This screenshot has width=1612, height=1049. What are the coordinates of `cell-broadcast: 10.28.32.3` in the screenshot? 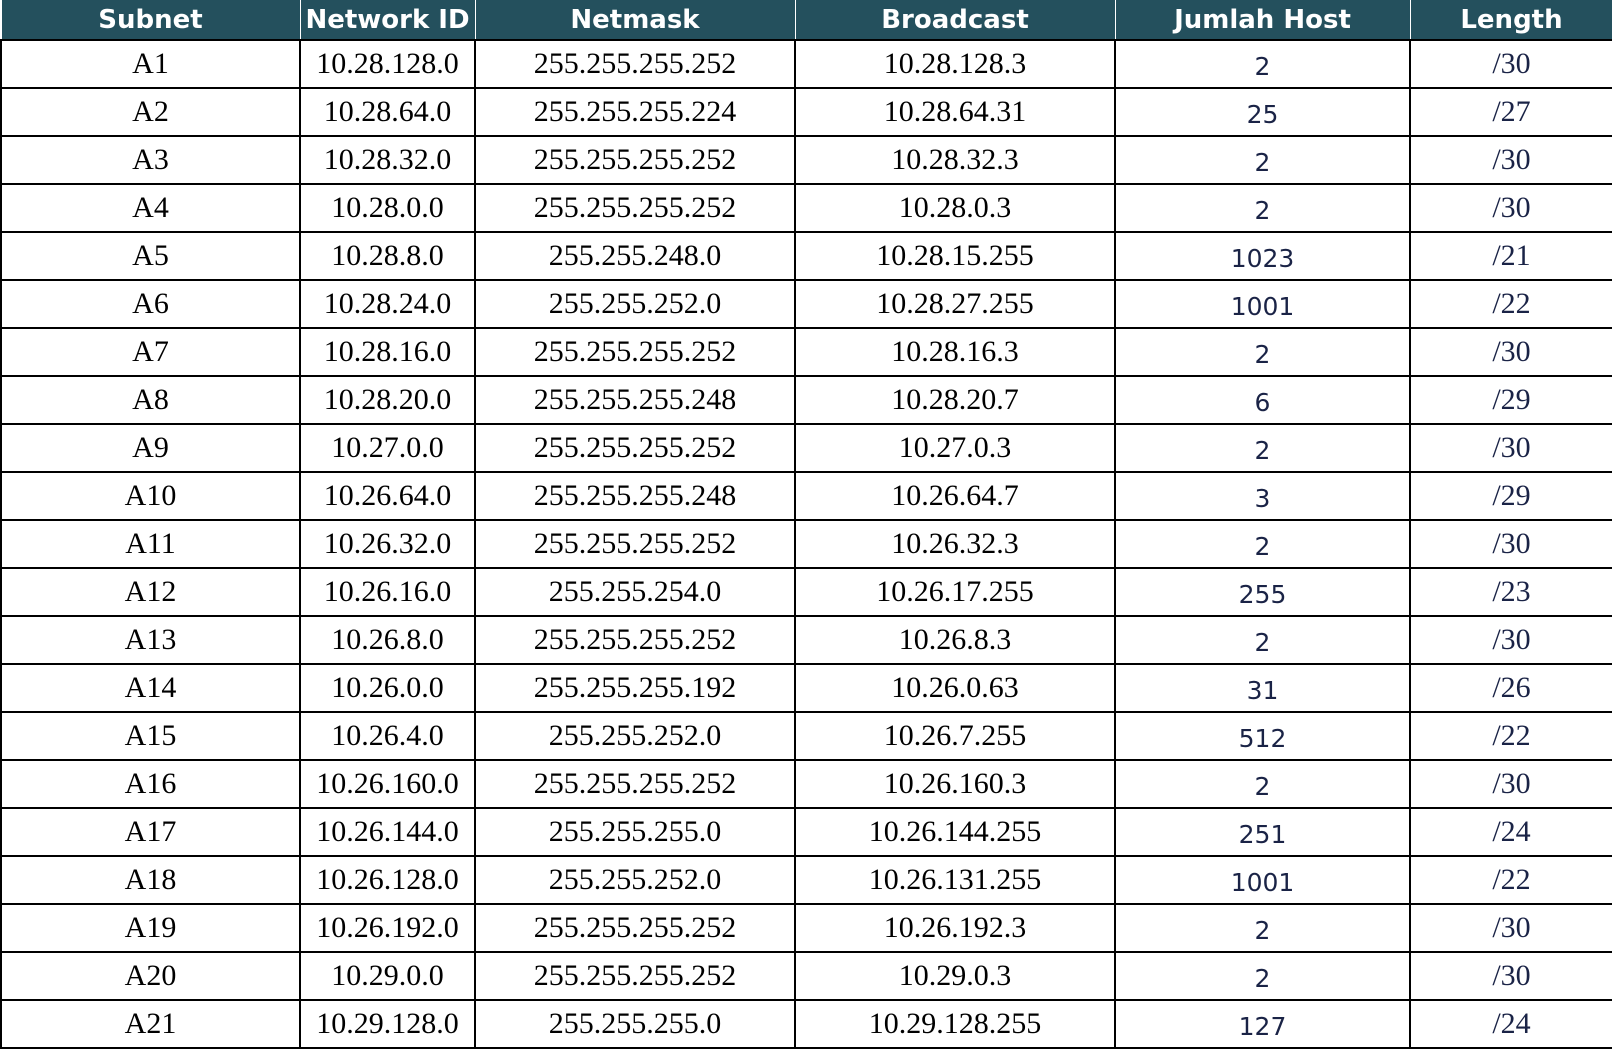 It's located at (955, 160).